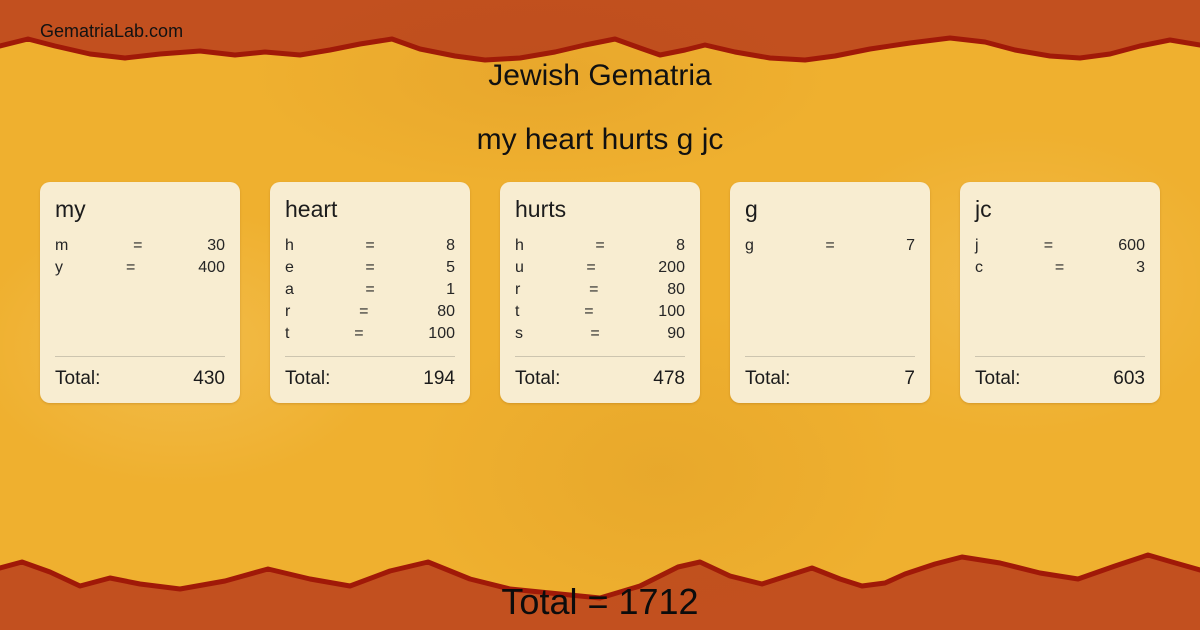  What do you see at coordinates (112, 31) in the screenshot?
I see `brand: GematriaLab.com` at bounding box center [112, 31].